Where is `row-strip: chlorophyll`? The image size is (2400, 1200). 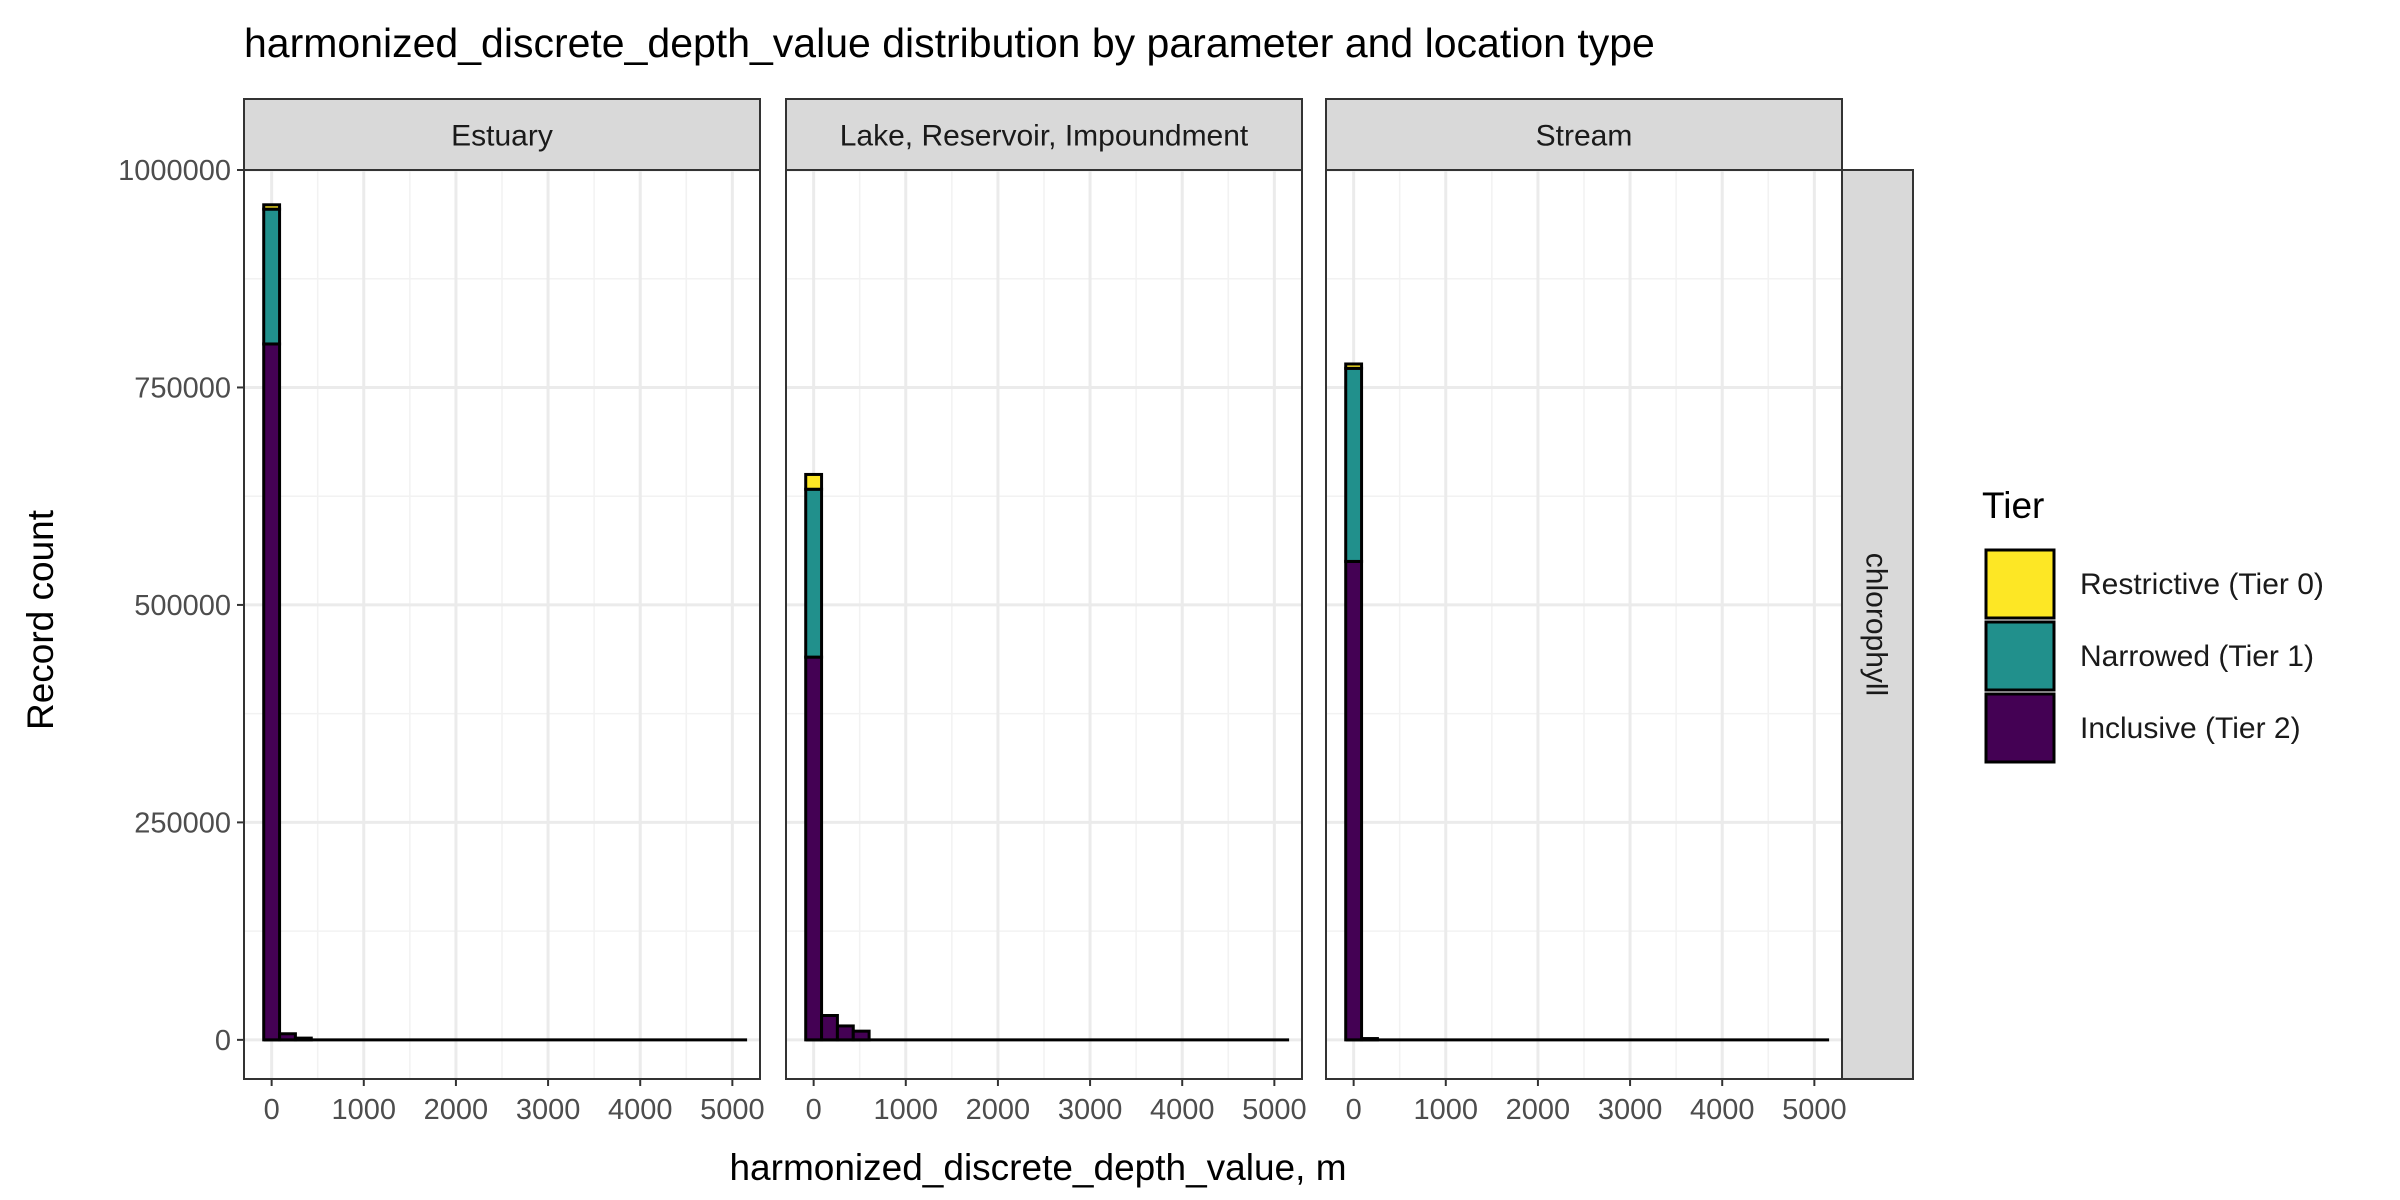 row-strip: chlorophyll is located at coordinates (1877, 624).